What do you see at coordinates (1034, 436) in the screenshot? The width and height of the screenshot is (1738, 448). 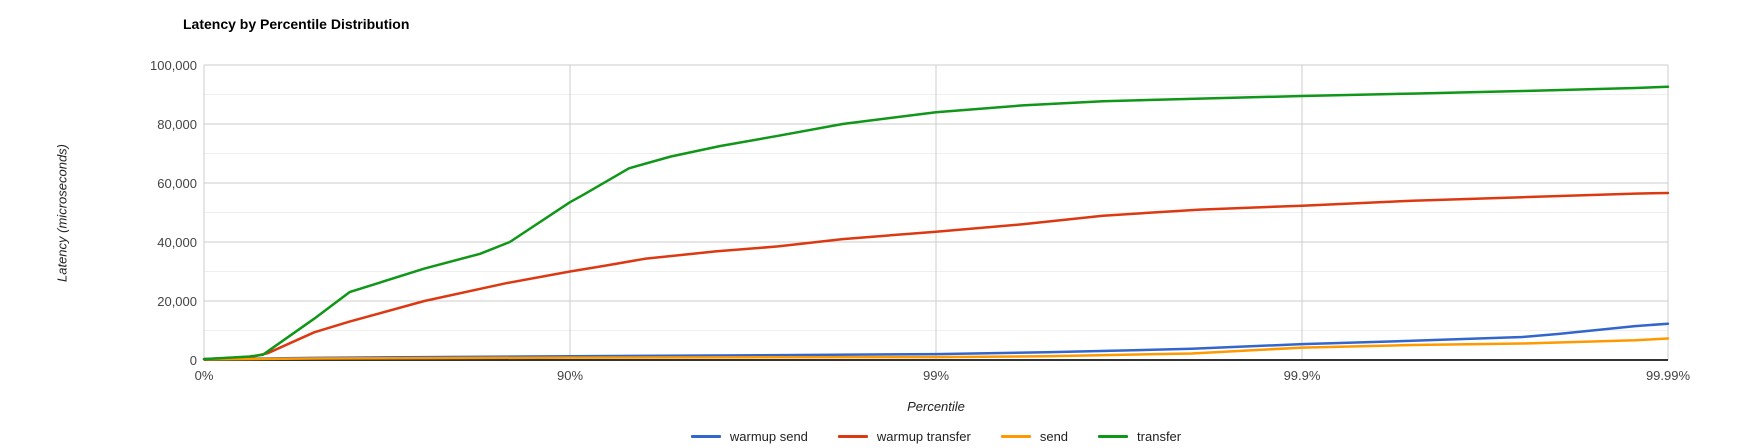 I see `legend-item: send` at bounding box center [1034, 436].